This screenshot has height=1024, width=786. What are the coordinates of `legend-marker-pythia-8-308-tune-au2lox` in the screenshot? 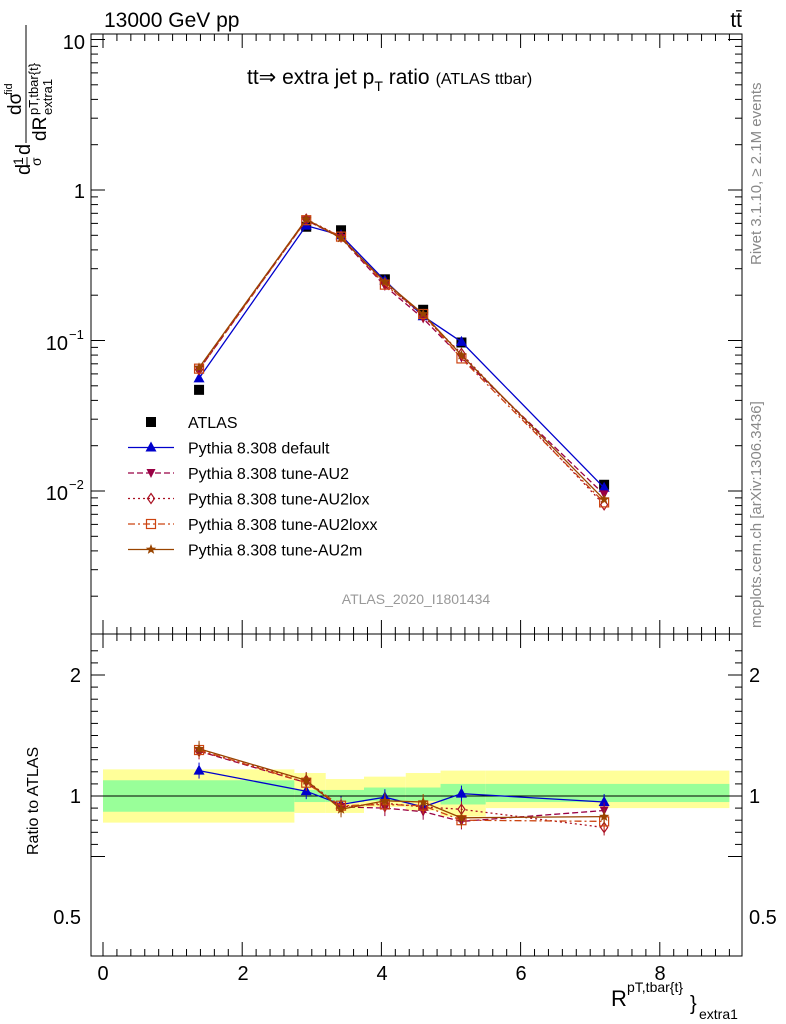 It's located at (151, 498).